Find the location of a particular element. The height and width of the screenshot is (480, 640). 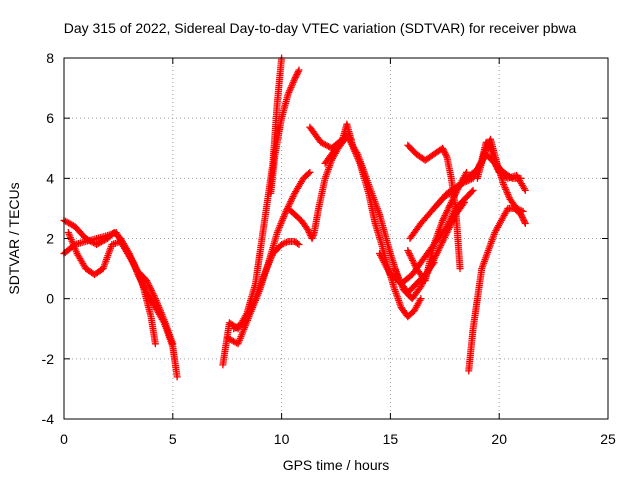

x-axis-label: GPS time / hours is located at coordinates (336, 465).